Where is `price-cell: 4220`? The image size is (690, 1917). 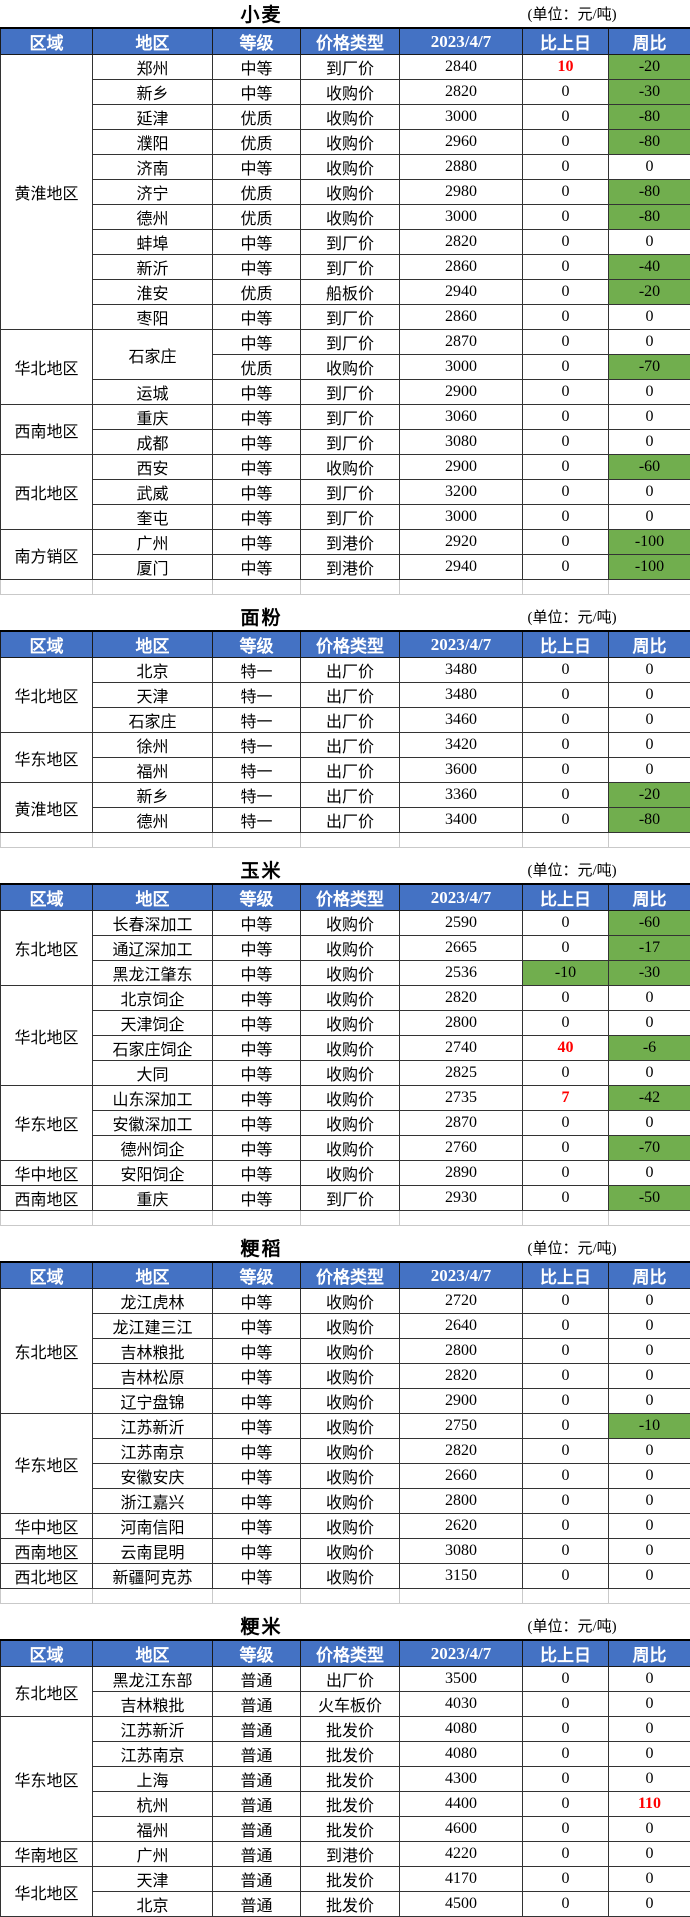
price-cell: 4220 is located at coordinates (461, 1854).